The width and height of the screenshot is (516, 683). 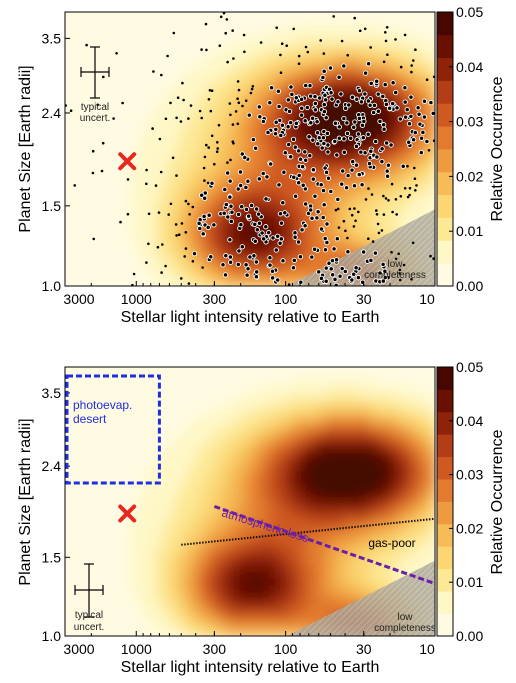 I want to click on x-tick-label: 100, so click(x=286, y=649).